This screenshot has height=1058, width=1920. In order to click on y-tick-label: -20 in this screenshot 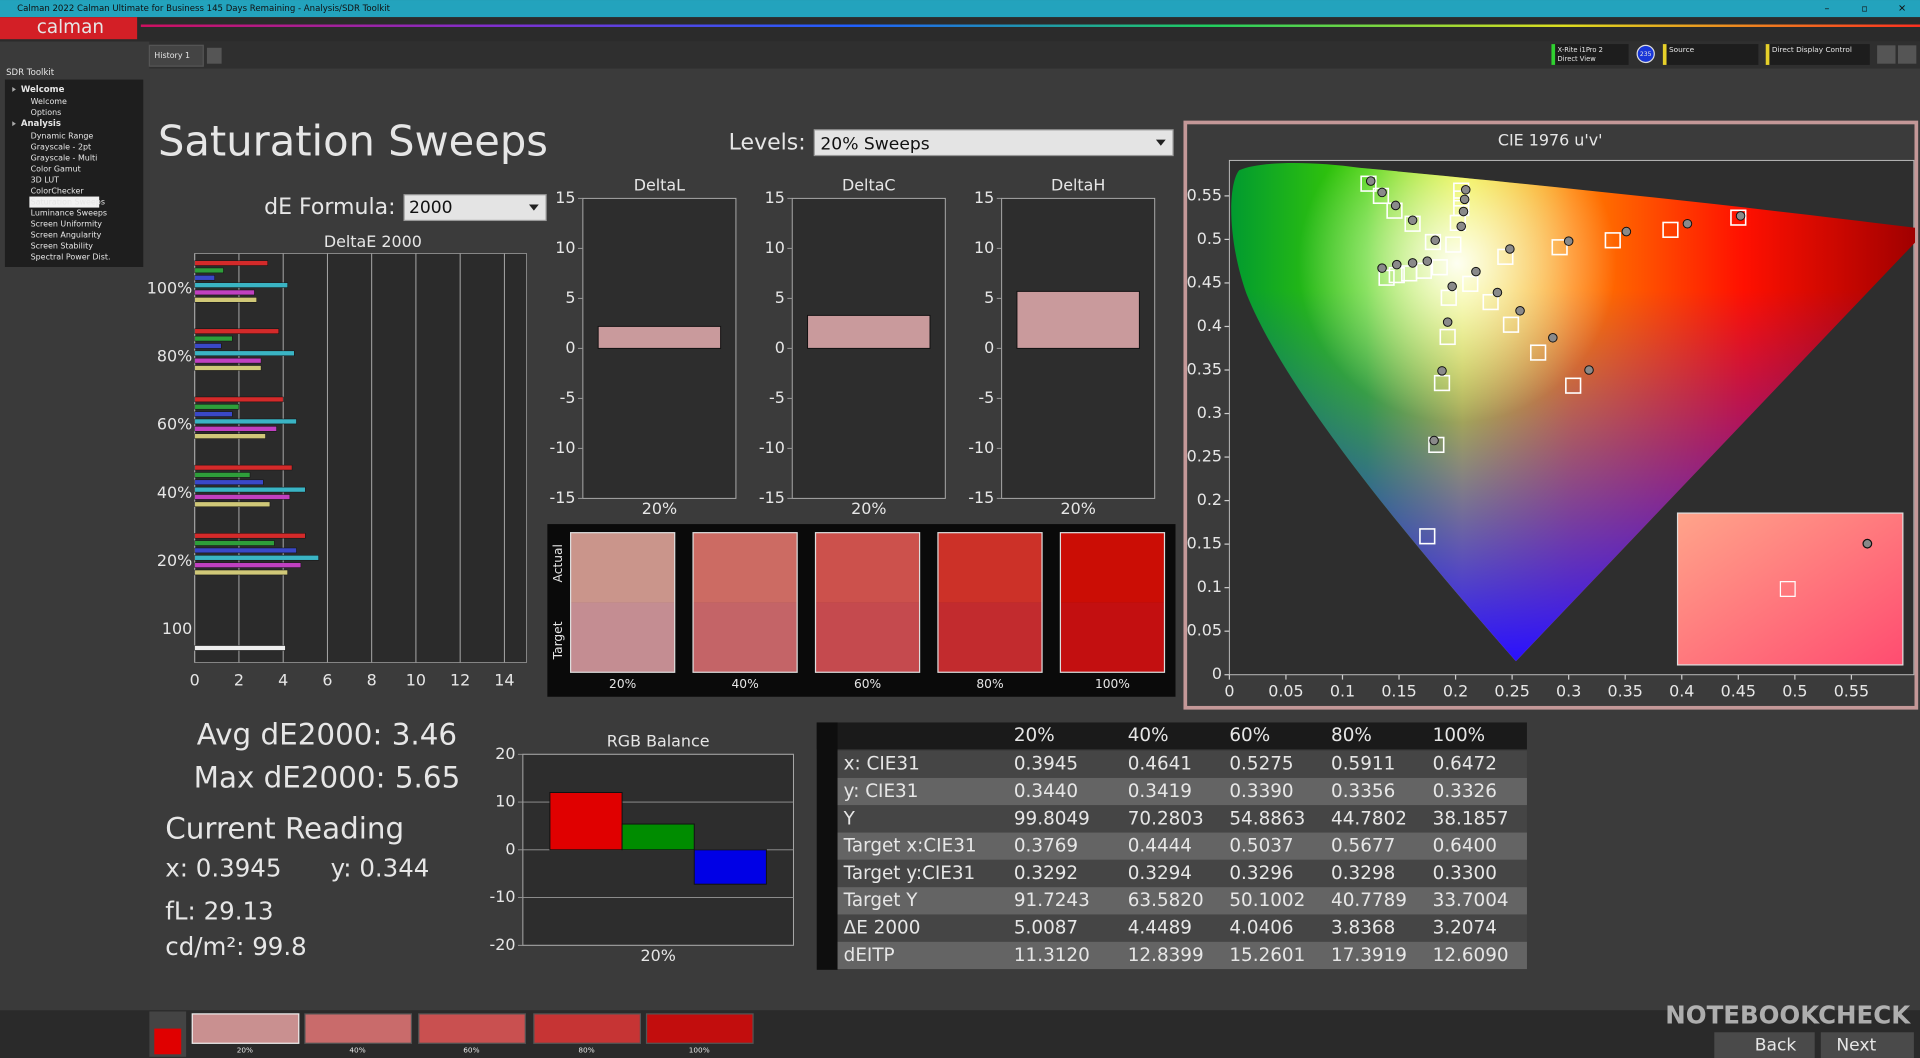, I will do `click(503, 944)`.